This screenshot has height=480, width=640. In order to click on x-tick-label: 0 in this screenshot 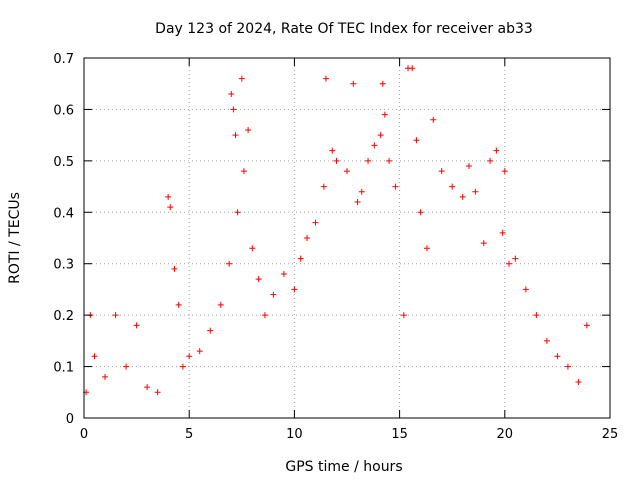, I will do `click(84, 434)`.